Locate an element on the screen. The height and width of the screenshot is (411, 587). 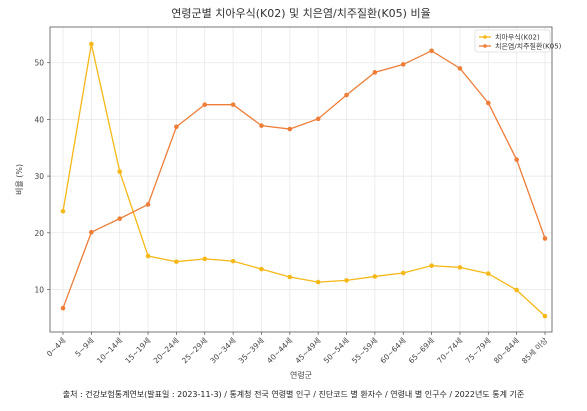
x-tick-label: 40~44세 is located at coordinates (279, 350).